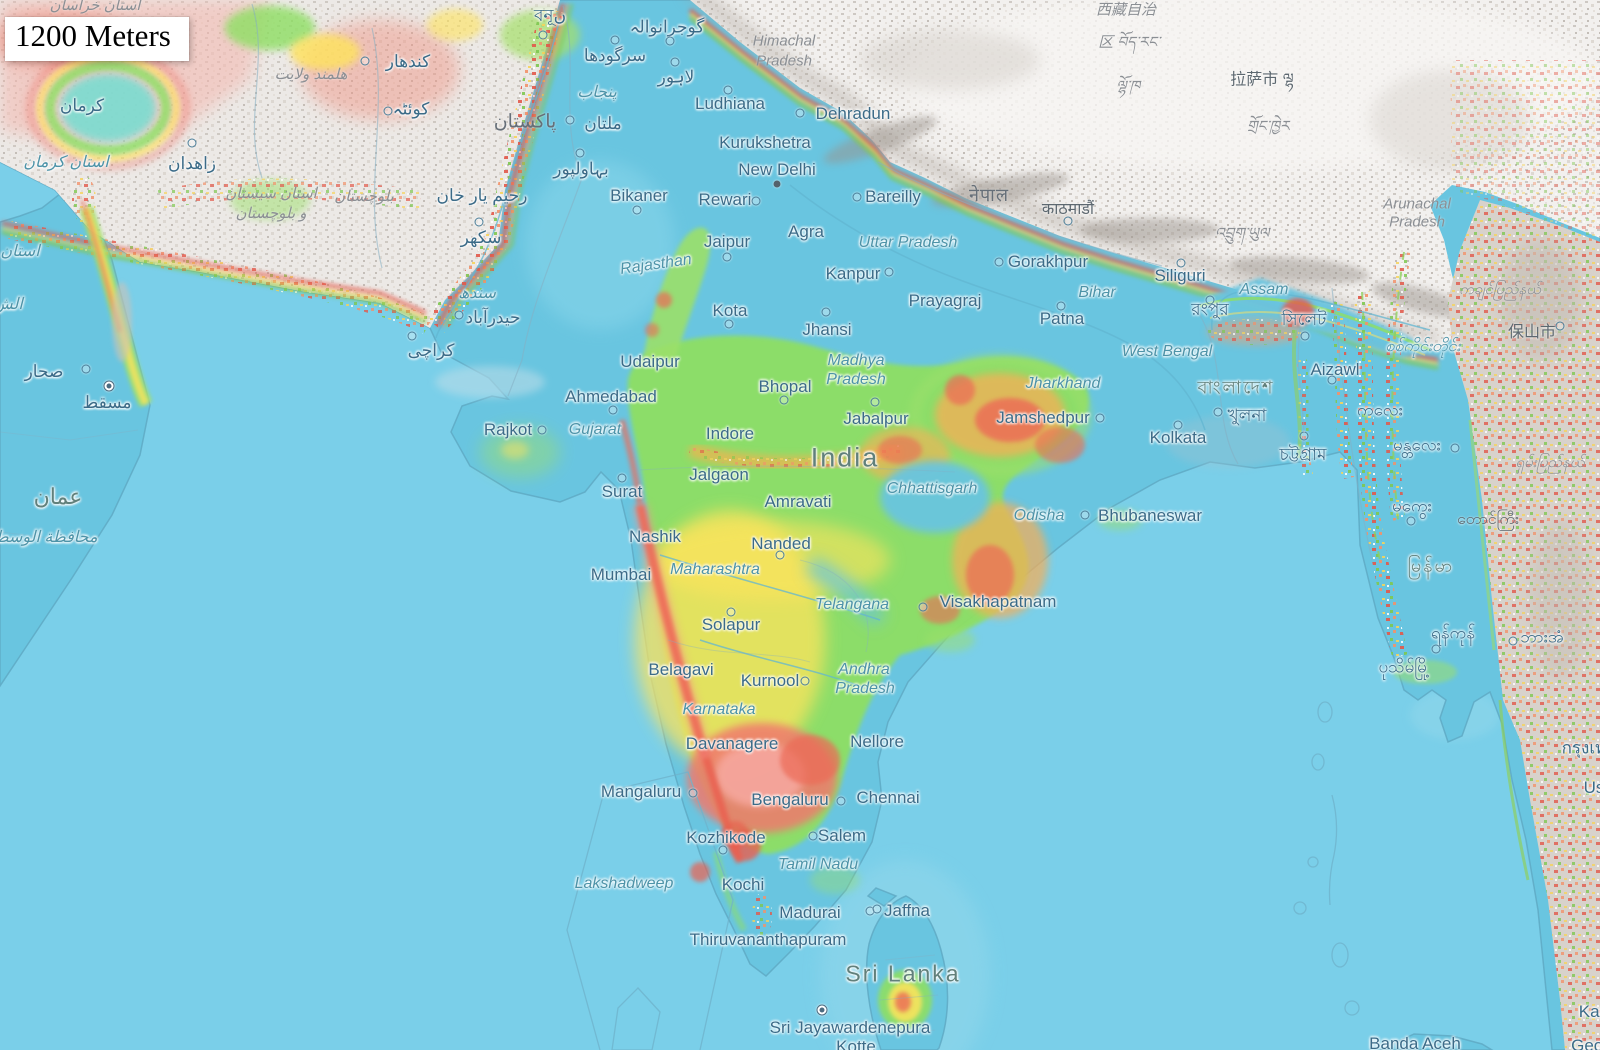 The height and width of the screenshot is (1050, 1600). Describe the element at coordinates (411, 109) in the screenshot. I see `map-label: کوئٹہ` at that location.